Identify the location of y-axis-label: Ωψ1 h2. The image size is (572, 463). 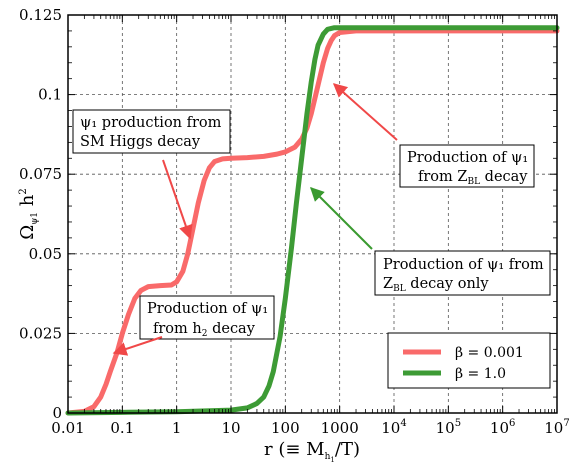
(28, 213).